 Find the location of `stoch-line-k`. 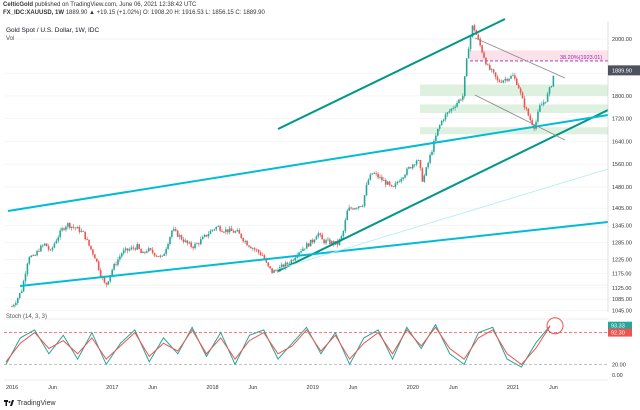

stoch-line-k is located at coordinates (278, 345).